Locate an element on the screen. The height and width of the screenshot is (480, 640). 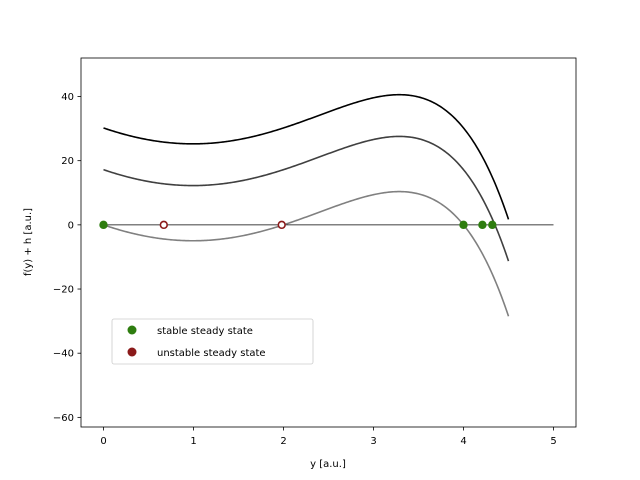
x-tick-label: 2 is located at coordinates (283, 441).